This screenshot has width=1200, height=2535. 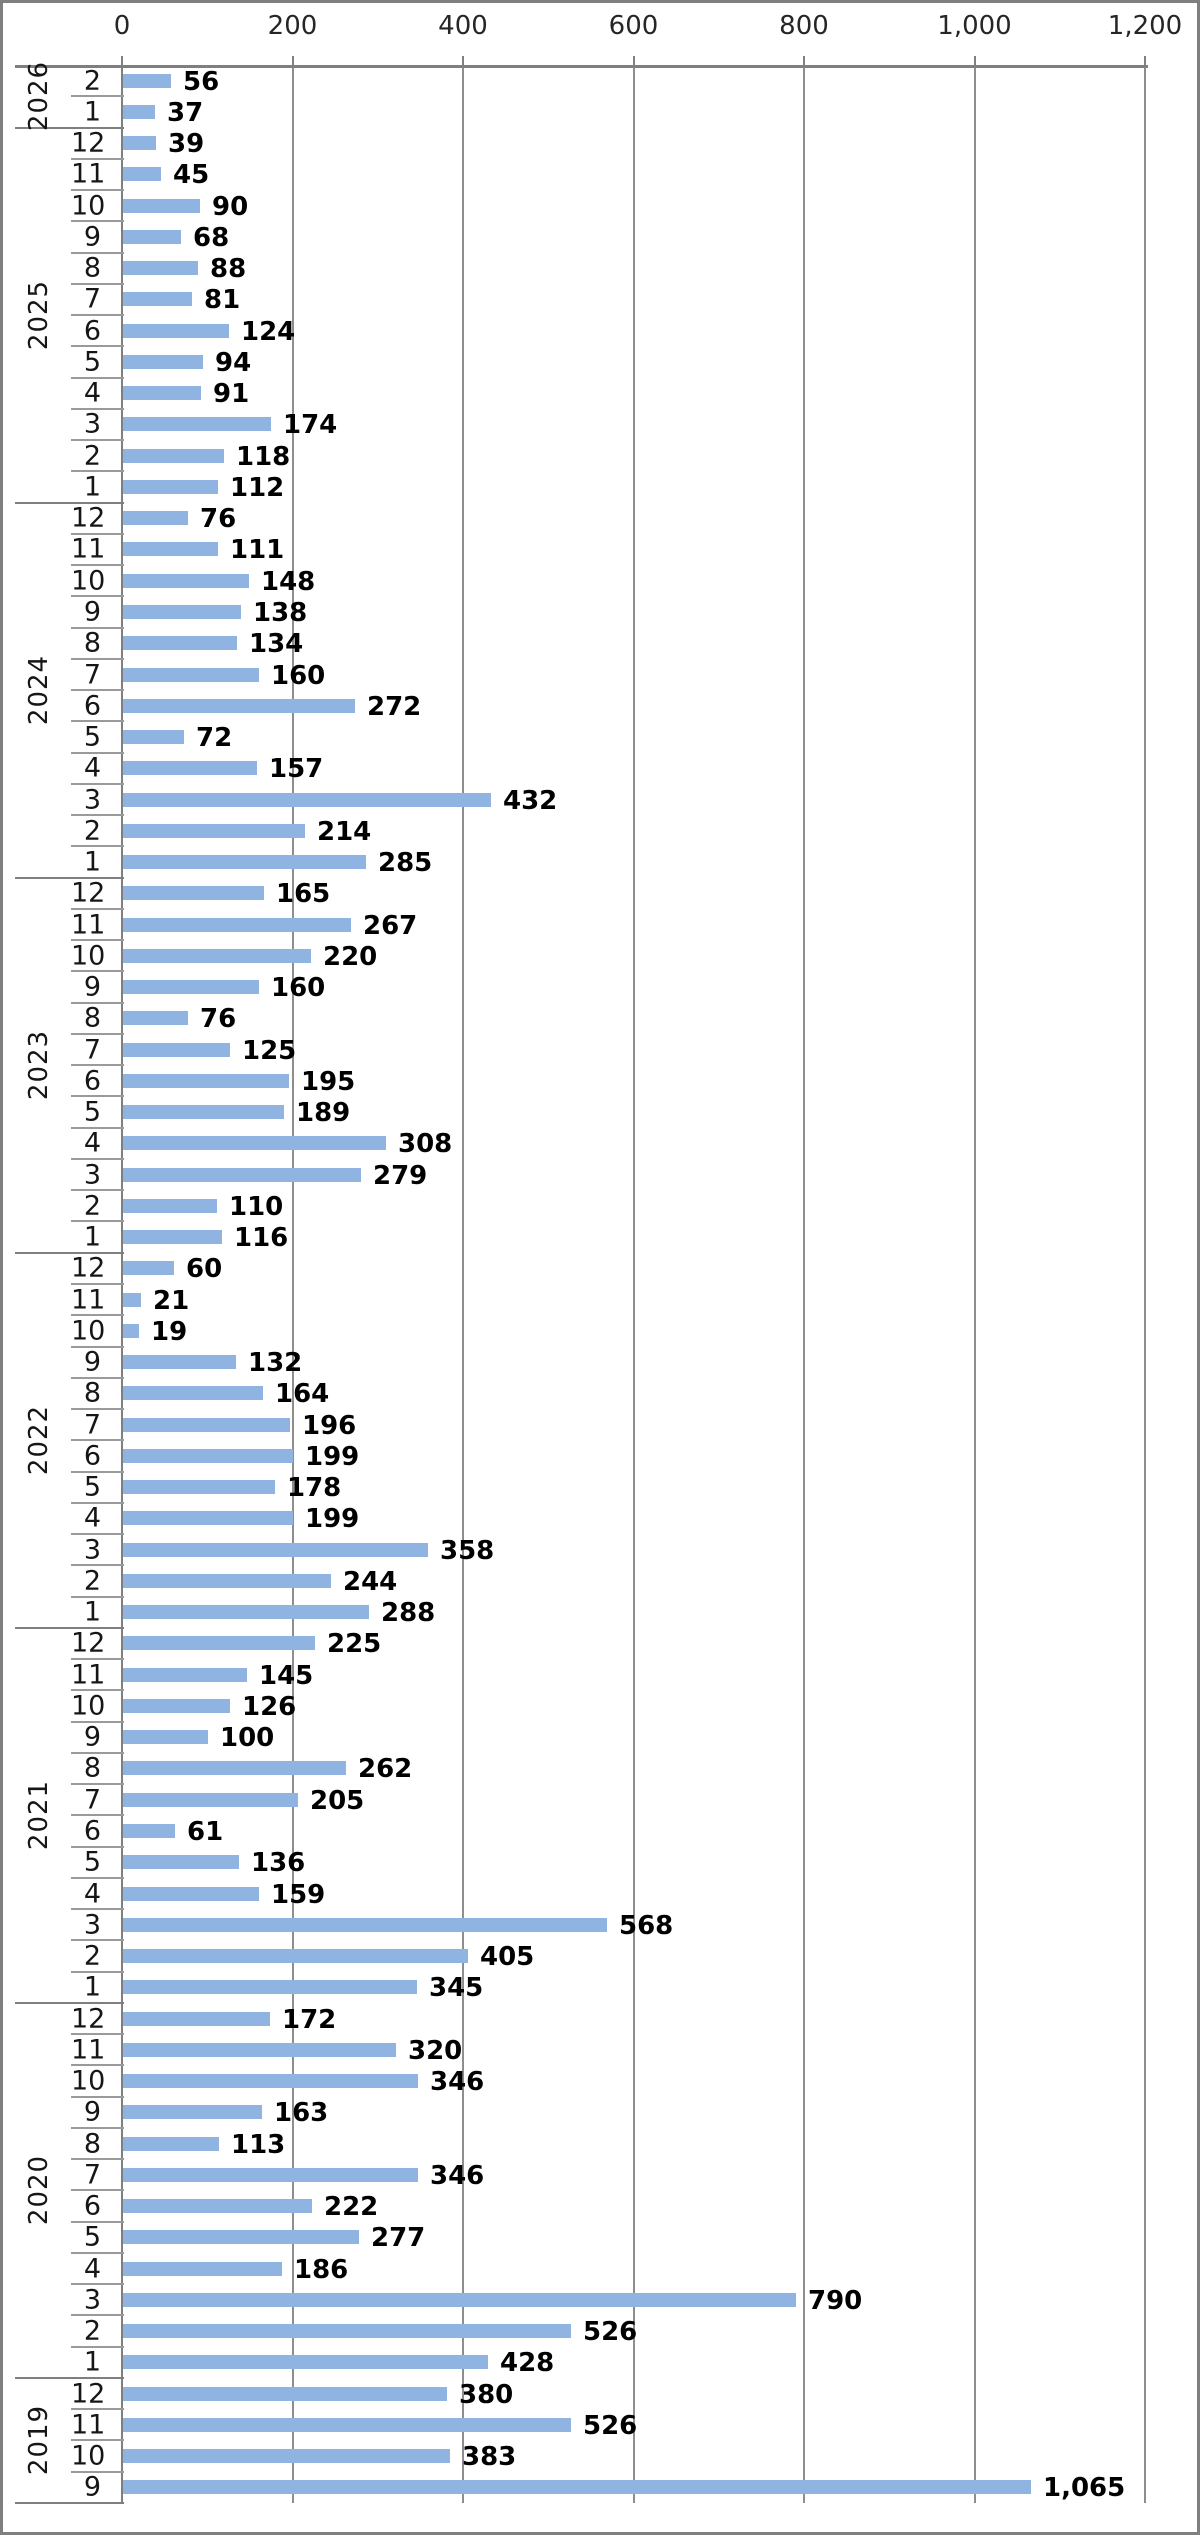 I want to click on bar-value-label: 288, so click(x=408, y=1613).